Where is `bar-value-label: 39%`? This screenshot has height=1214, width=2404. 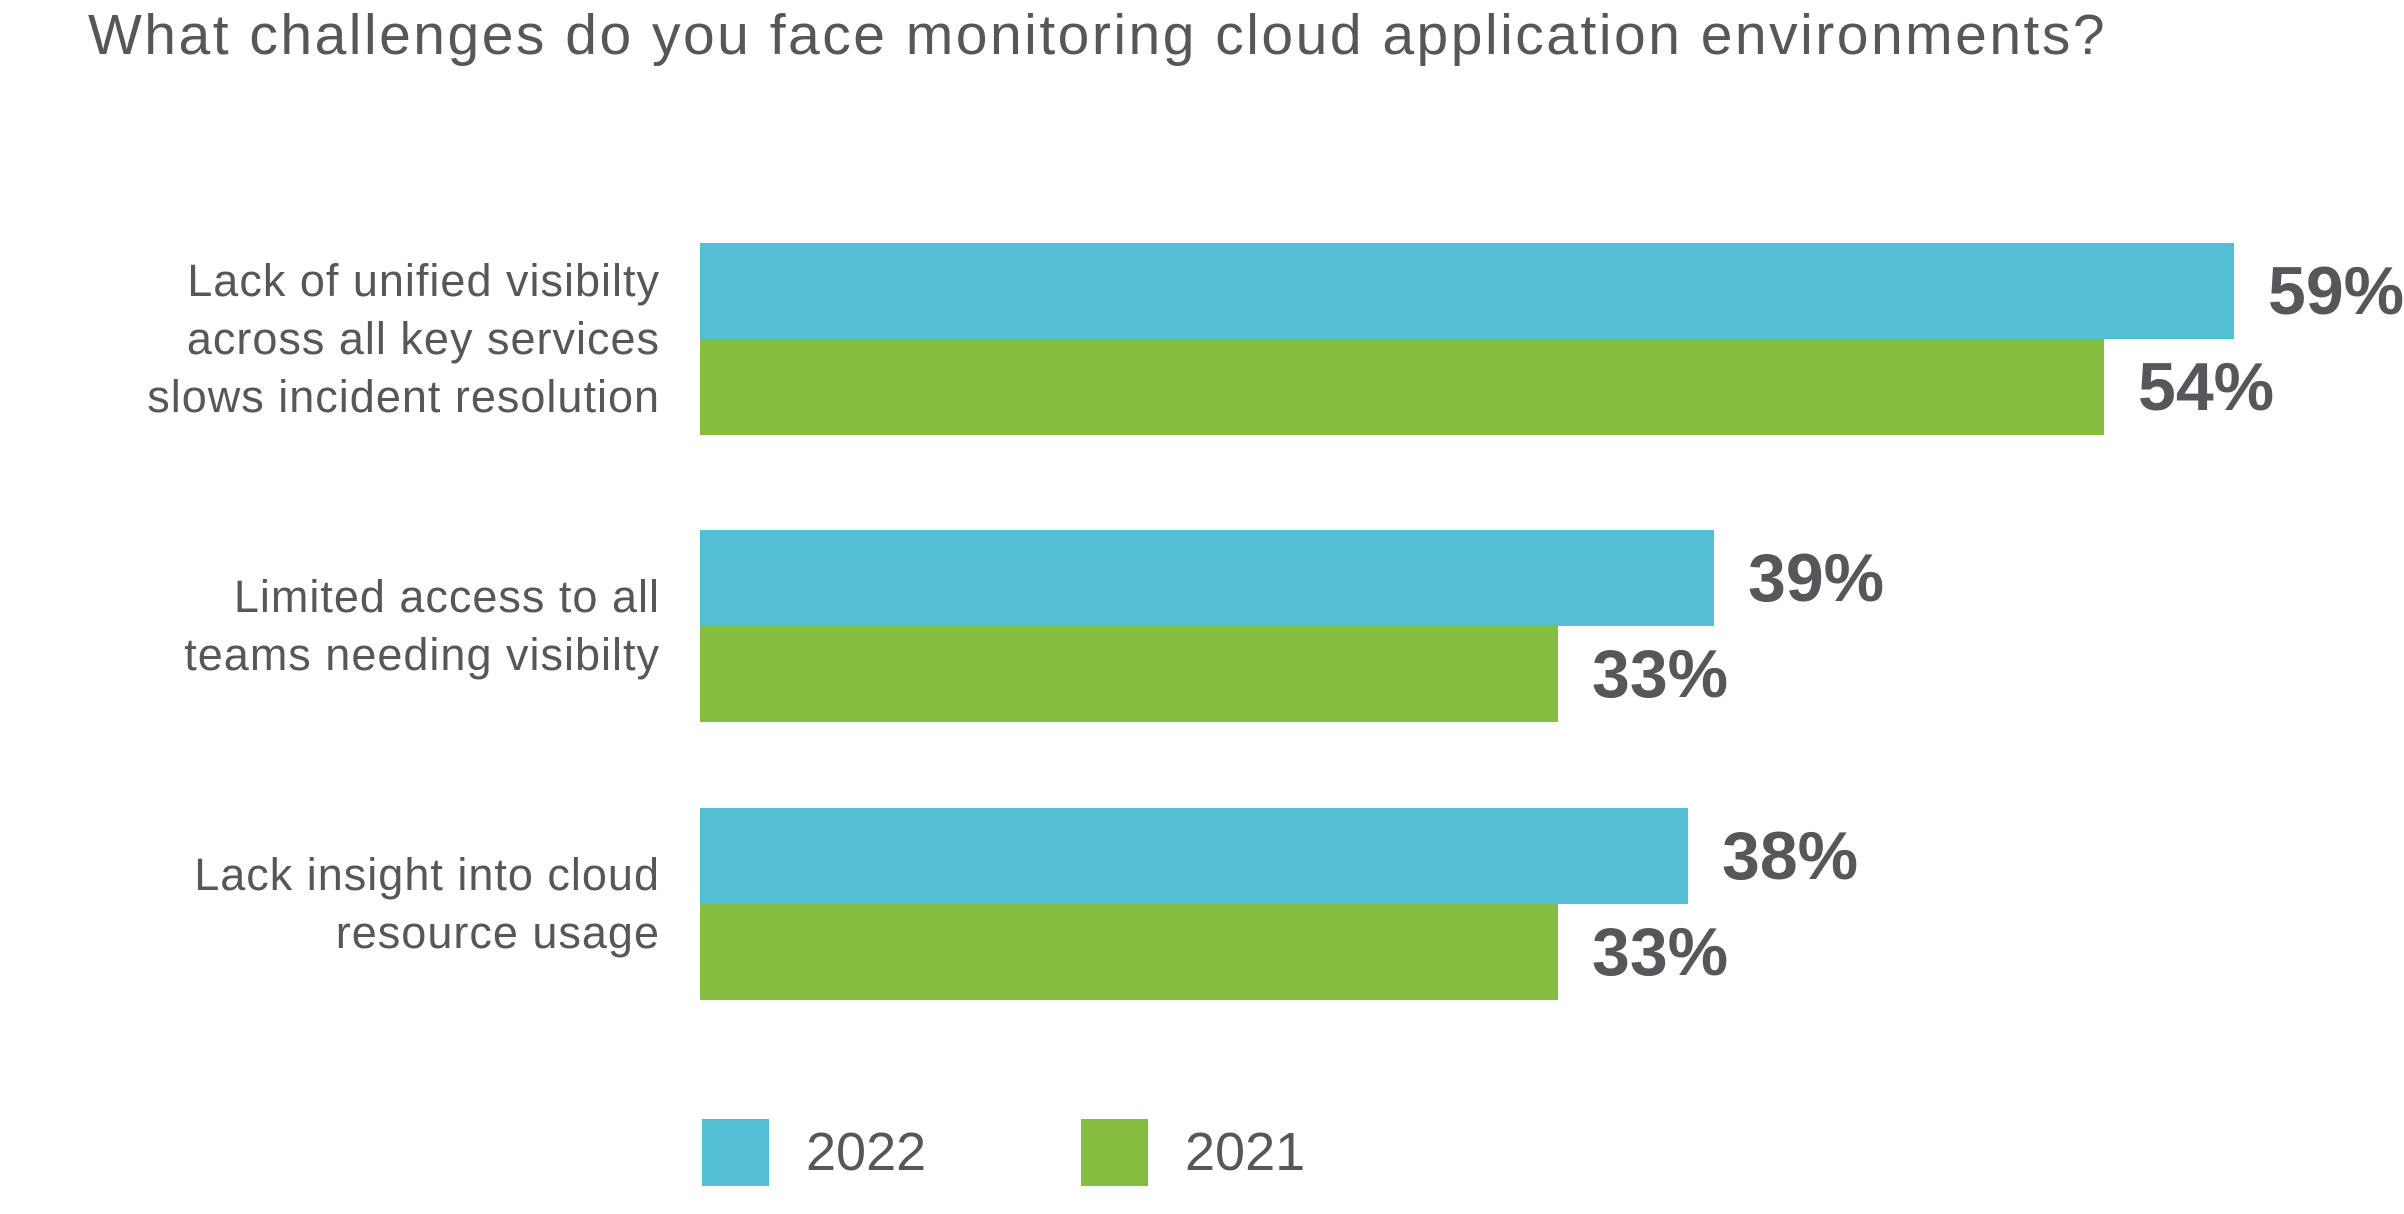
bar-value-label: 39% is located at coordinates (1816, 578).